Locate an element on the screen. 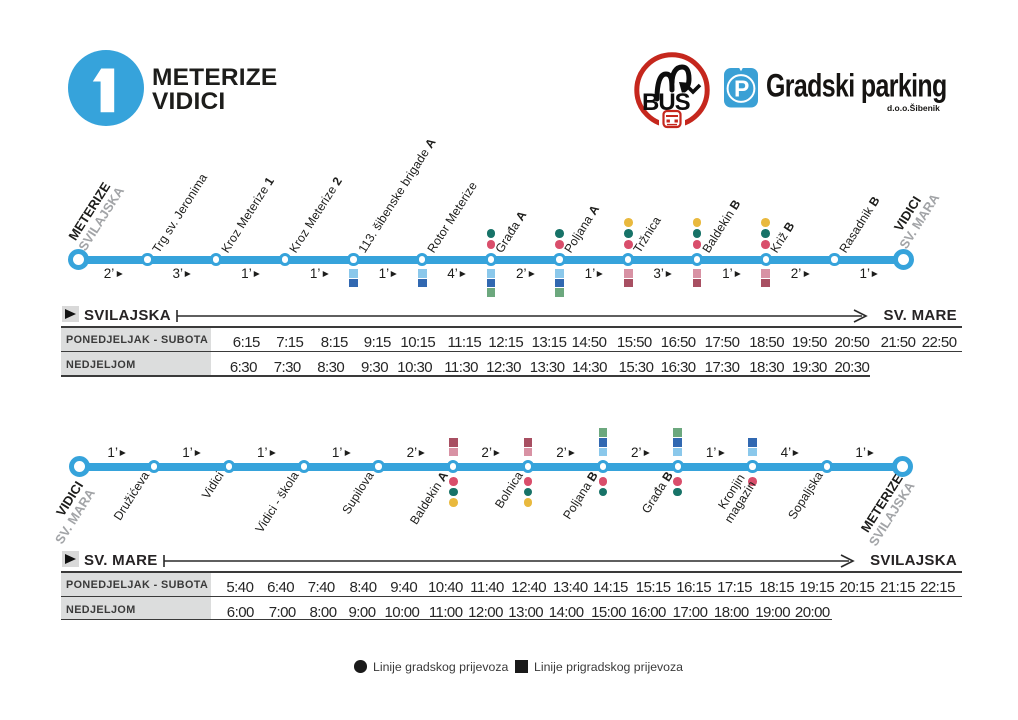  svg-text: Gradski parking is located at coordinates (856, 87).